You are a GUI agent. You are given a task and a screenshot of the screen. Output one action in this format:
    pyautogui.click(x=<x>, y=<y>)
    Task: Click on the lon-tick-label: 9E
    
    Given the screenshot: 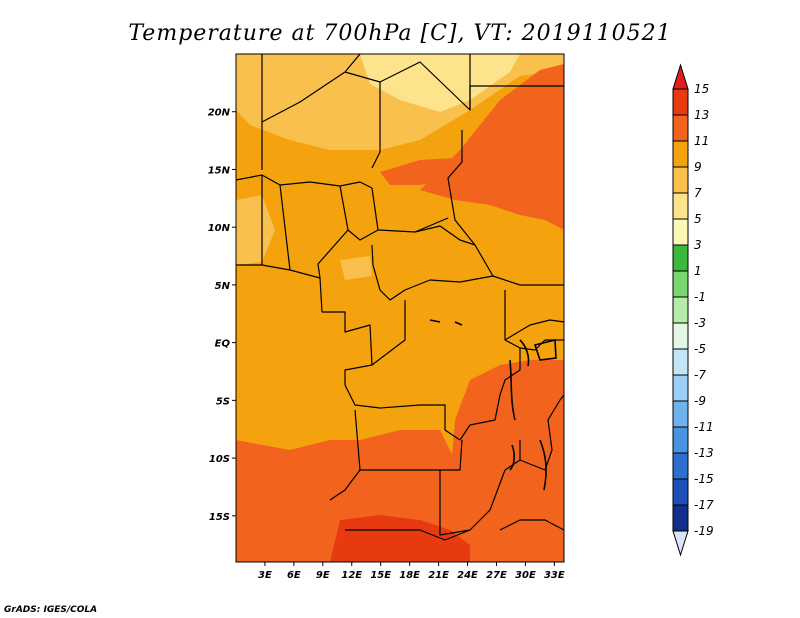 What is the action you would take?
    pyautogui.click(x=323, y=575)
    